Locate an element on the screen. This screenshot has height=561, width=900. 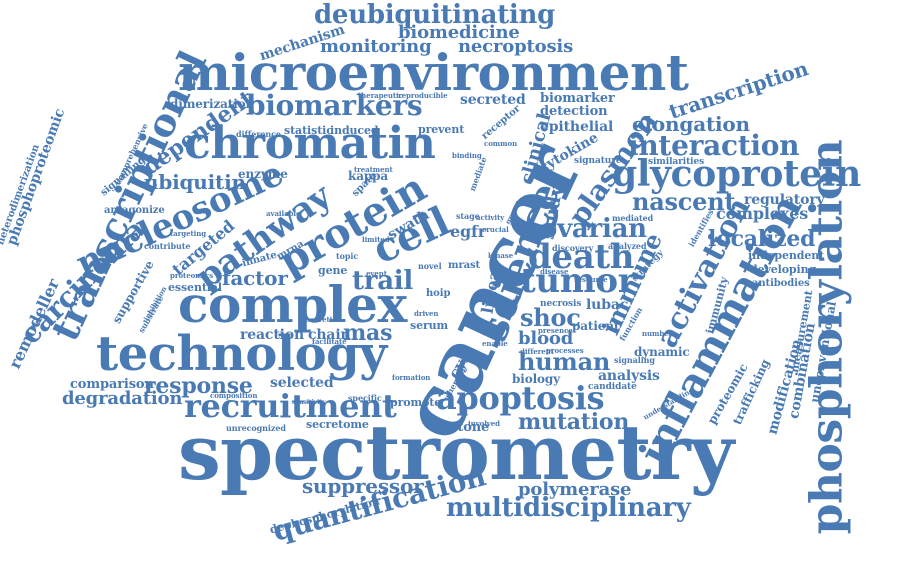
word-secretion: secretion is located at coordinates (324, 319).